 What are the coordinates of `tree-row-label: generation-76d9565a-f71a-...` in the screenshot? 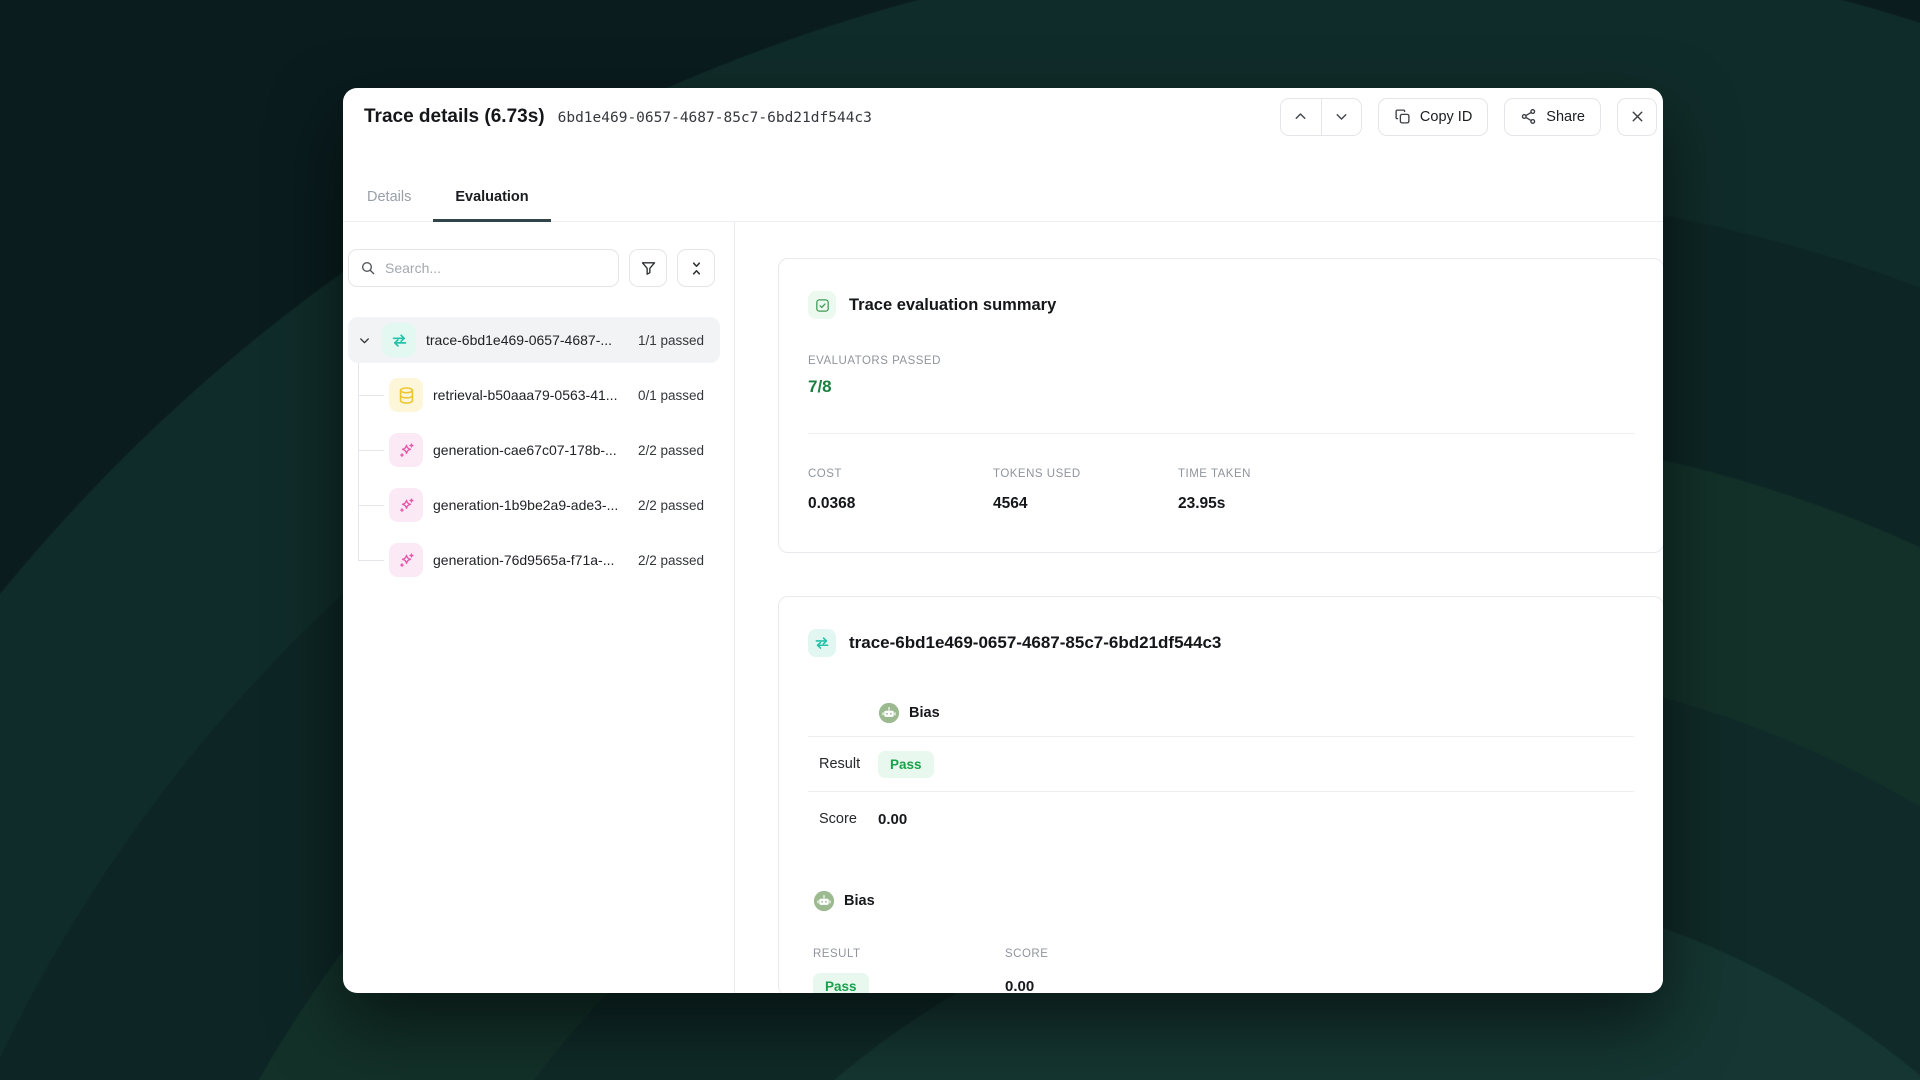 It's located at (524, 560).